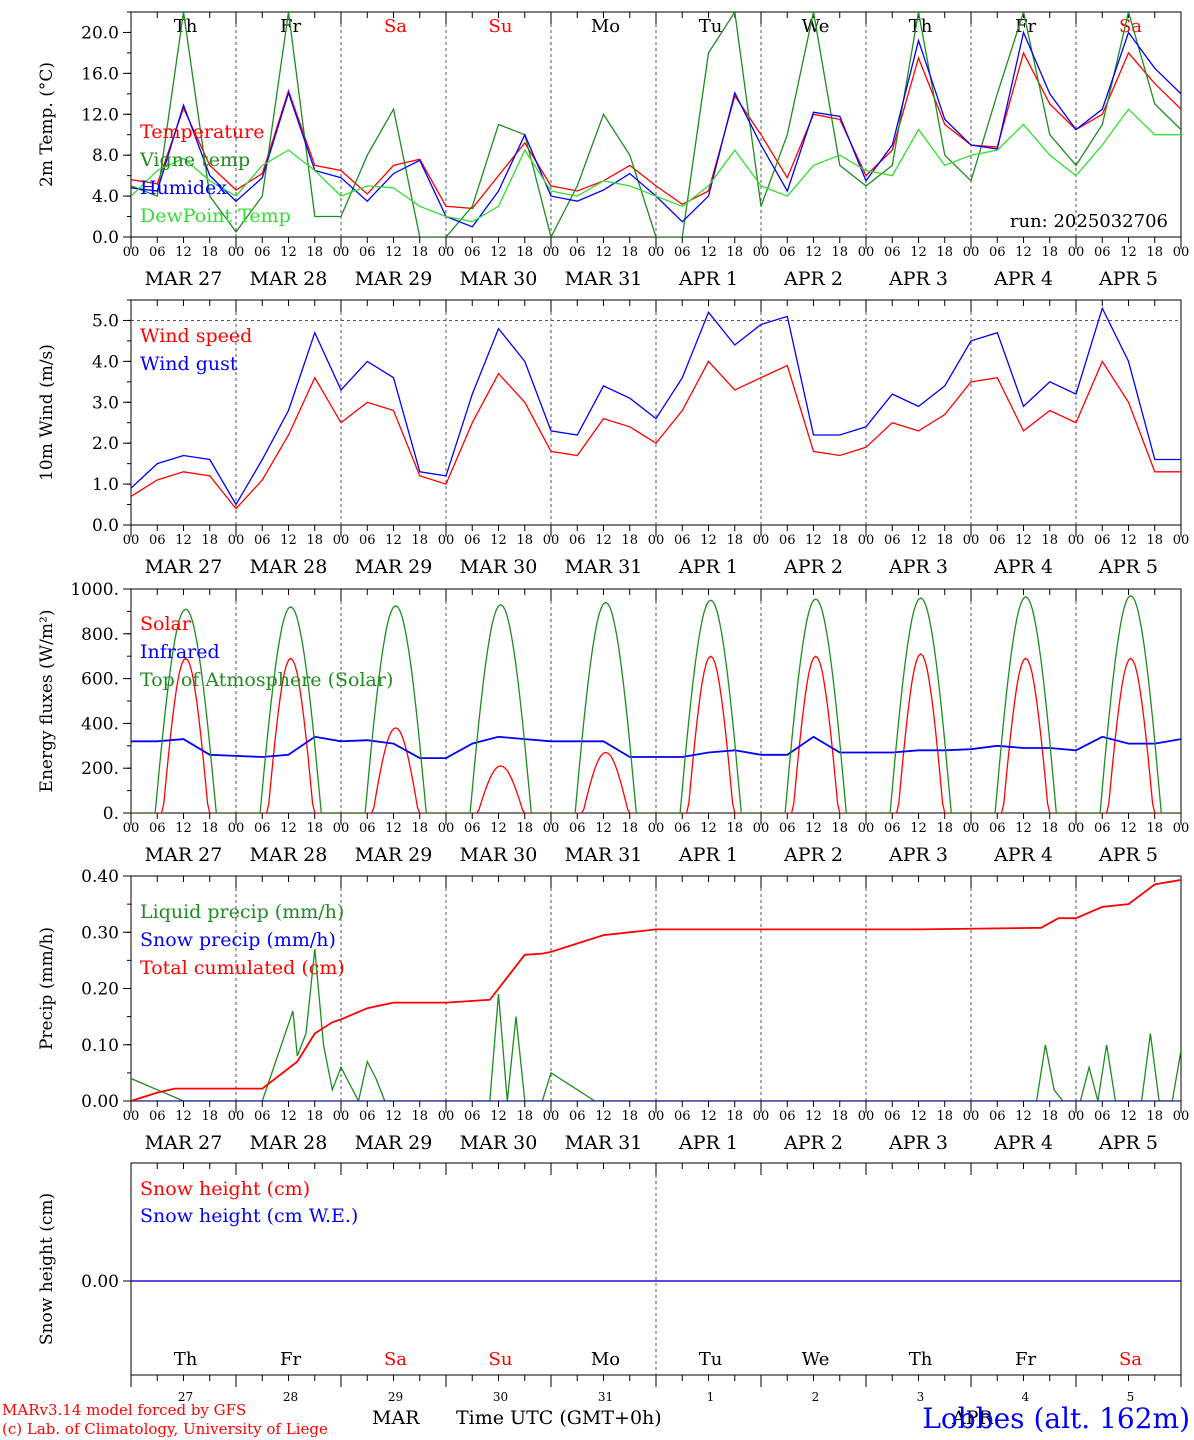 This screenshot has width=1194, height=1440. What do you see at coordinates (290, 1359) in the screenshot?
I see `weekday-label: Fr` at bounding box center [290, 1359].